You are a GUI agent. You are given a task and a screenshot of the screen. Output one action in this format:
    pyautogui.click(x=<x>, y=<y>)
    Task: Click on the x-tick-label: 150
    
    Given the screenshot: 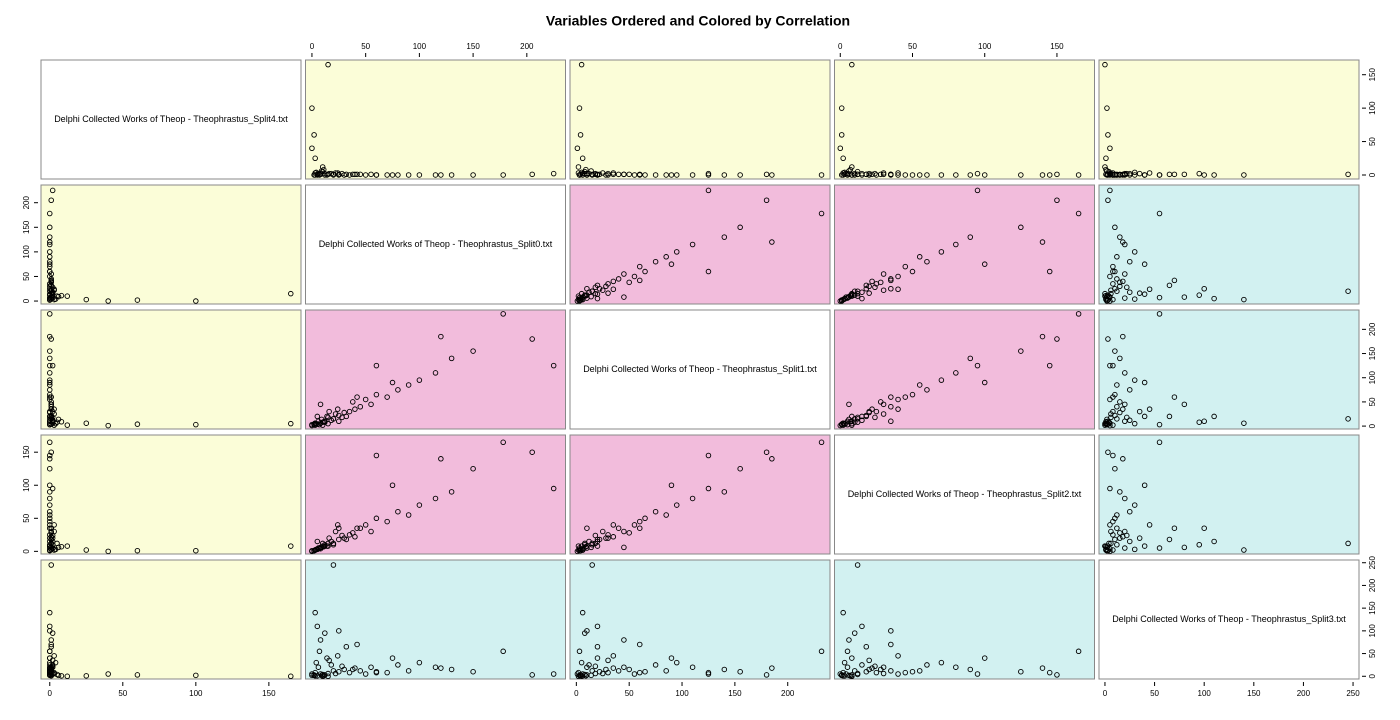 What is the action you would take?
    pyautogui.click(x=1254, y=693)
    